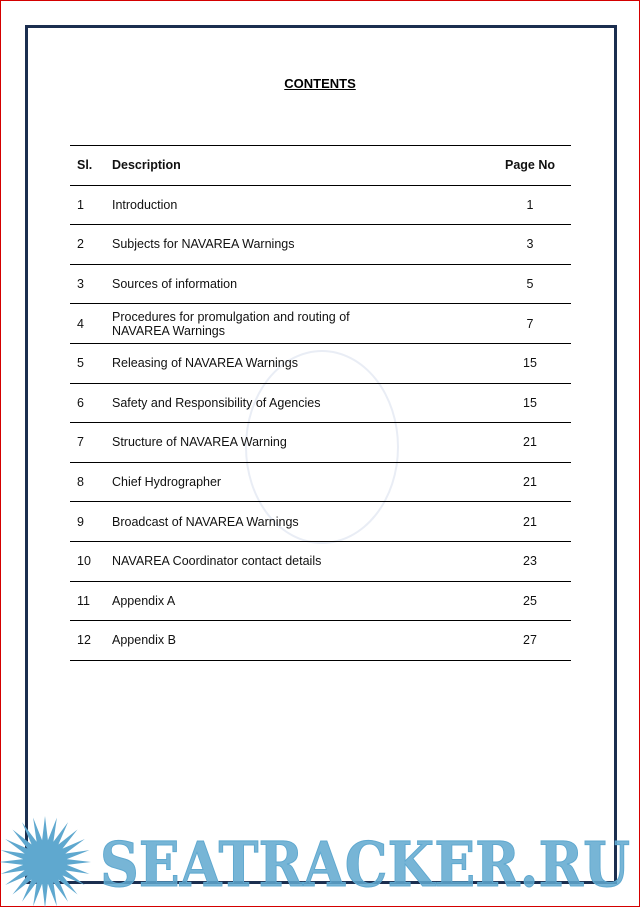  Describe the element at coordinates (205, 363) in the screenshot. I see `cell-description: Releasing of NAVAREA Warnings` at that location.